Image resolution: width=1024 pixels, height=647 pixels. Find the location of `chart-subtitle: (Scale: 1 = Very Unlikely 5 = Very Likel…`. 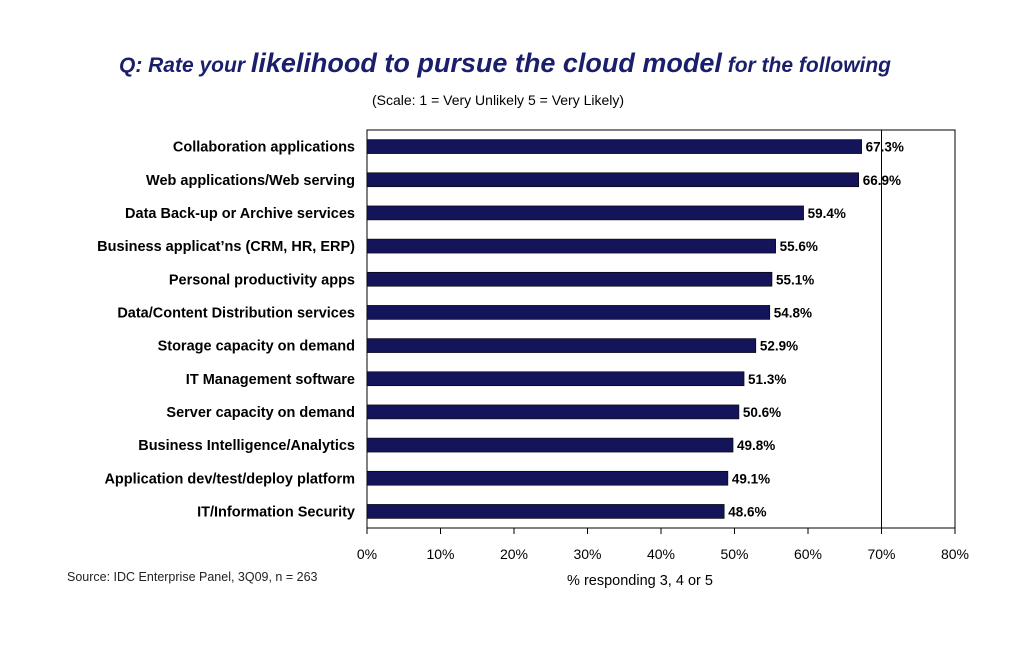

chart-subtitle: (Scale: 1 = Very Unlikely 5 = Very Likel… is located at coordinates (498, 100).